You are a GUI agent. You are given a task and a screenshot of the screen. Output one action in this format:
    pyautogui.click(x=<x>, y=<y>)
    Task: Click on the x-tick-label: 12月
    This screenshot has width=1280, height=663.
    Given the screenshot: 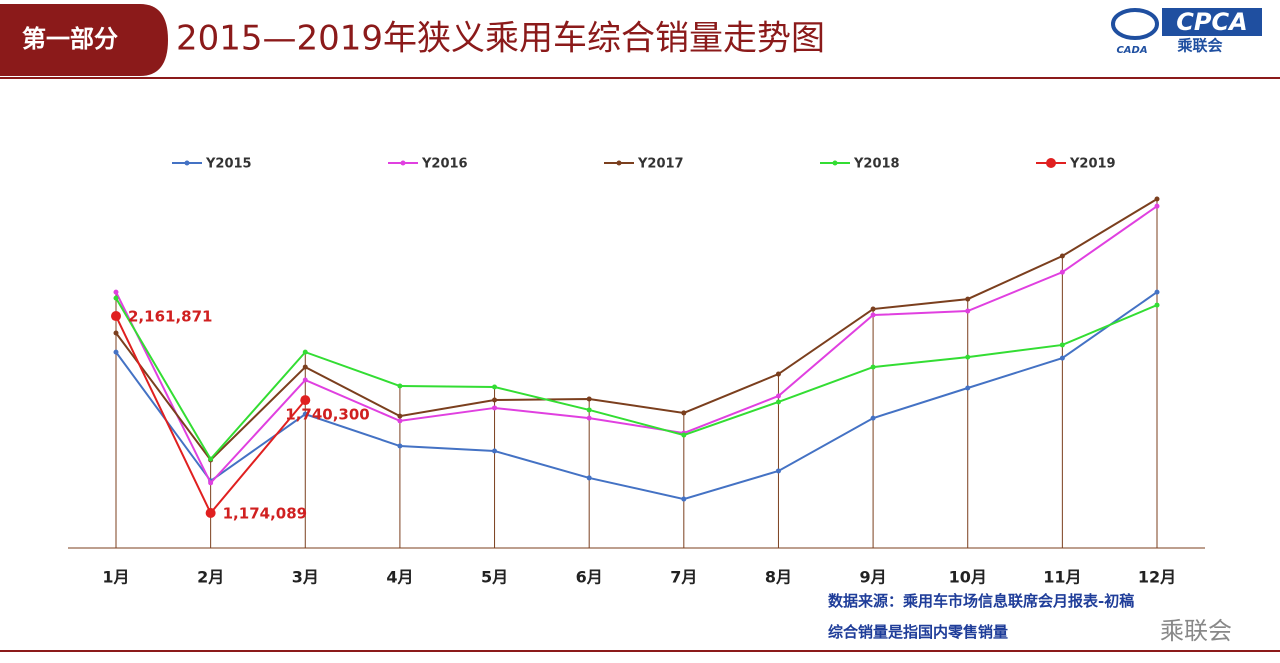 What is the action you would take?
    pyautogui.click(x=1157, y=577)
    